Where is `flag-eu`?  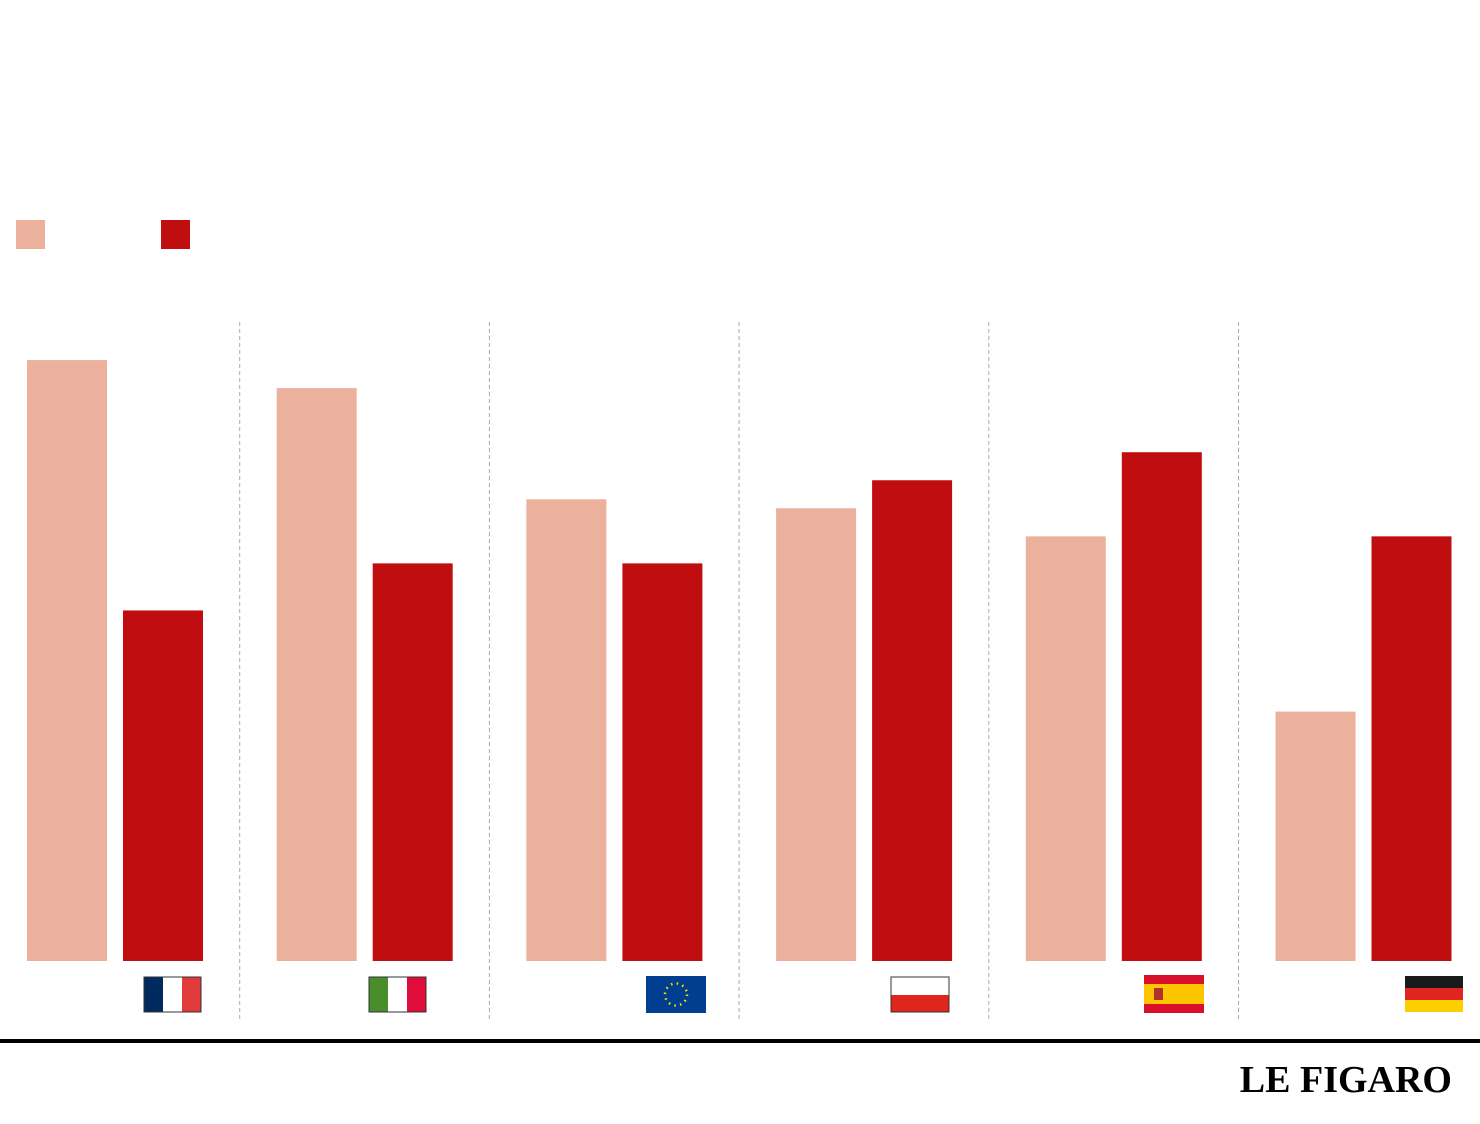 flag-eu is located at coordinates (676, 994).